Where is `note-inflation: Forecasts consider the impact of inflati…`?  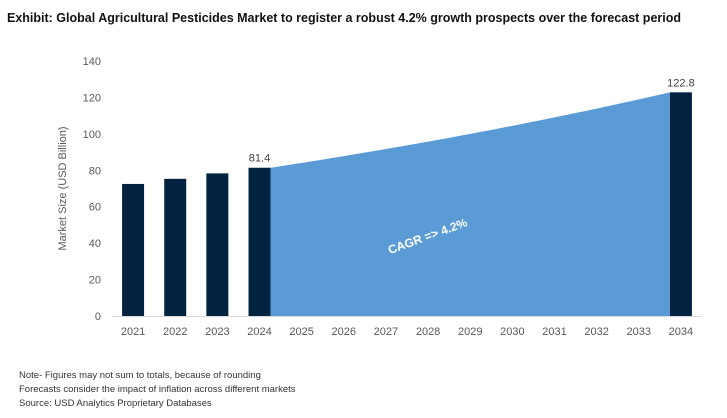
note-inflation: Forecasts consider the impact of inflati… is located at coordinates (157, 389).